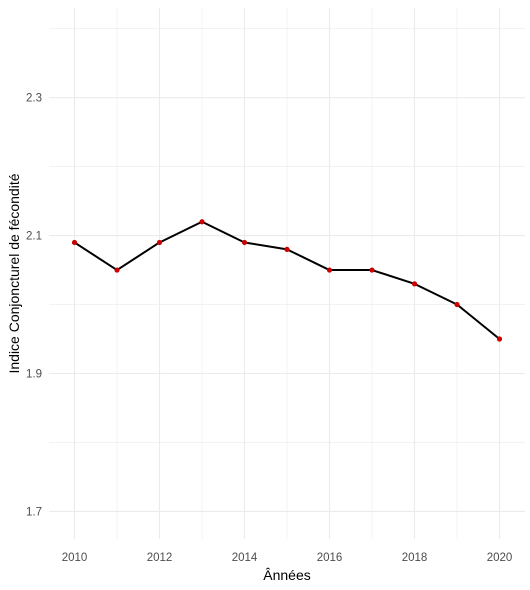  What do you see at coordinates (500, 558) in the screenshot?
I see `x-tick-label: 2020` at bounding box center [500, 558].